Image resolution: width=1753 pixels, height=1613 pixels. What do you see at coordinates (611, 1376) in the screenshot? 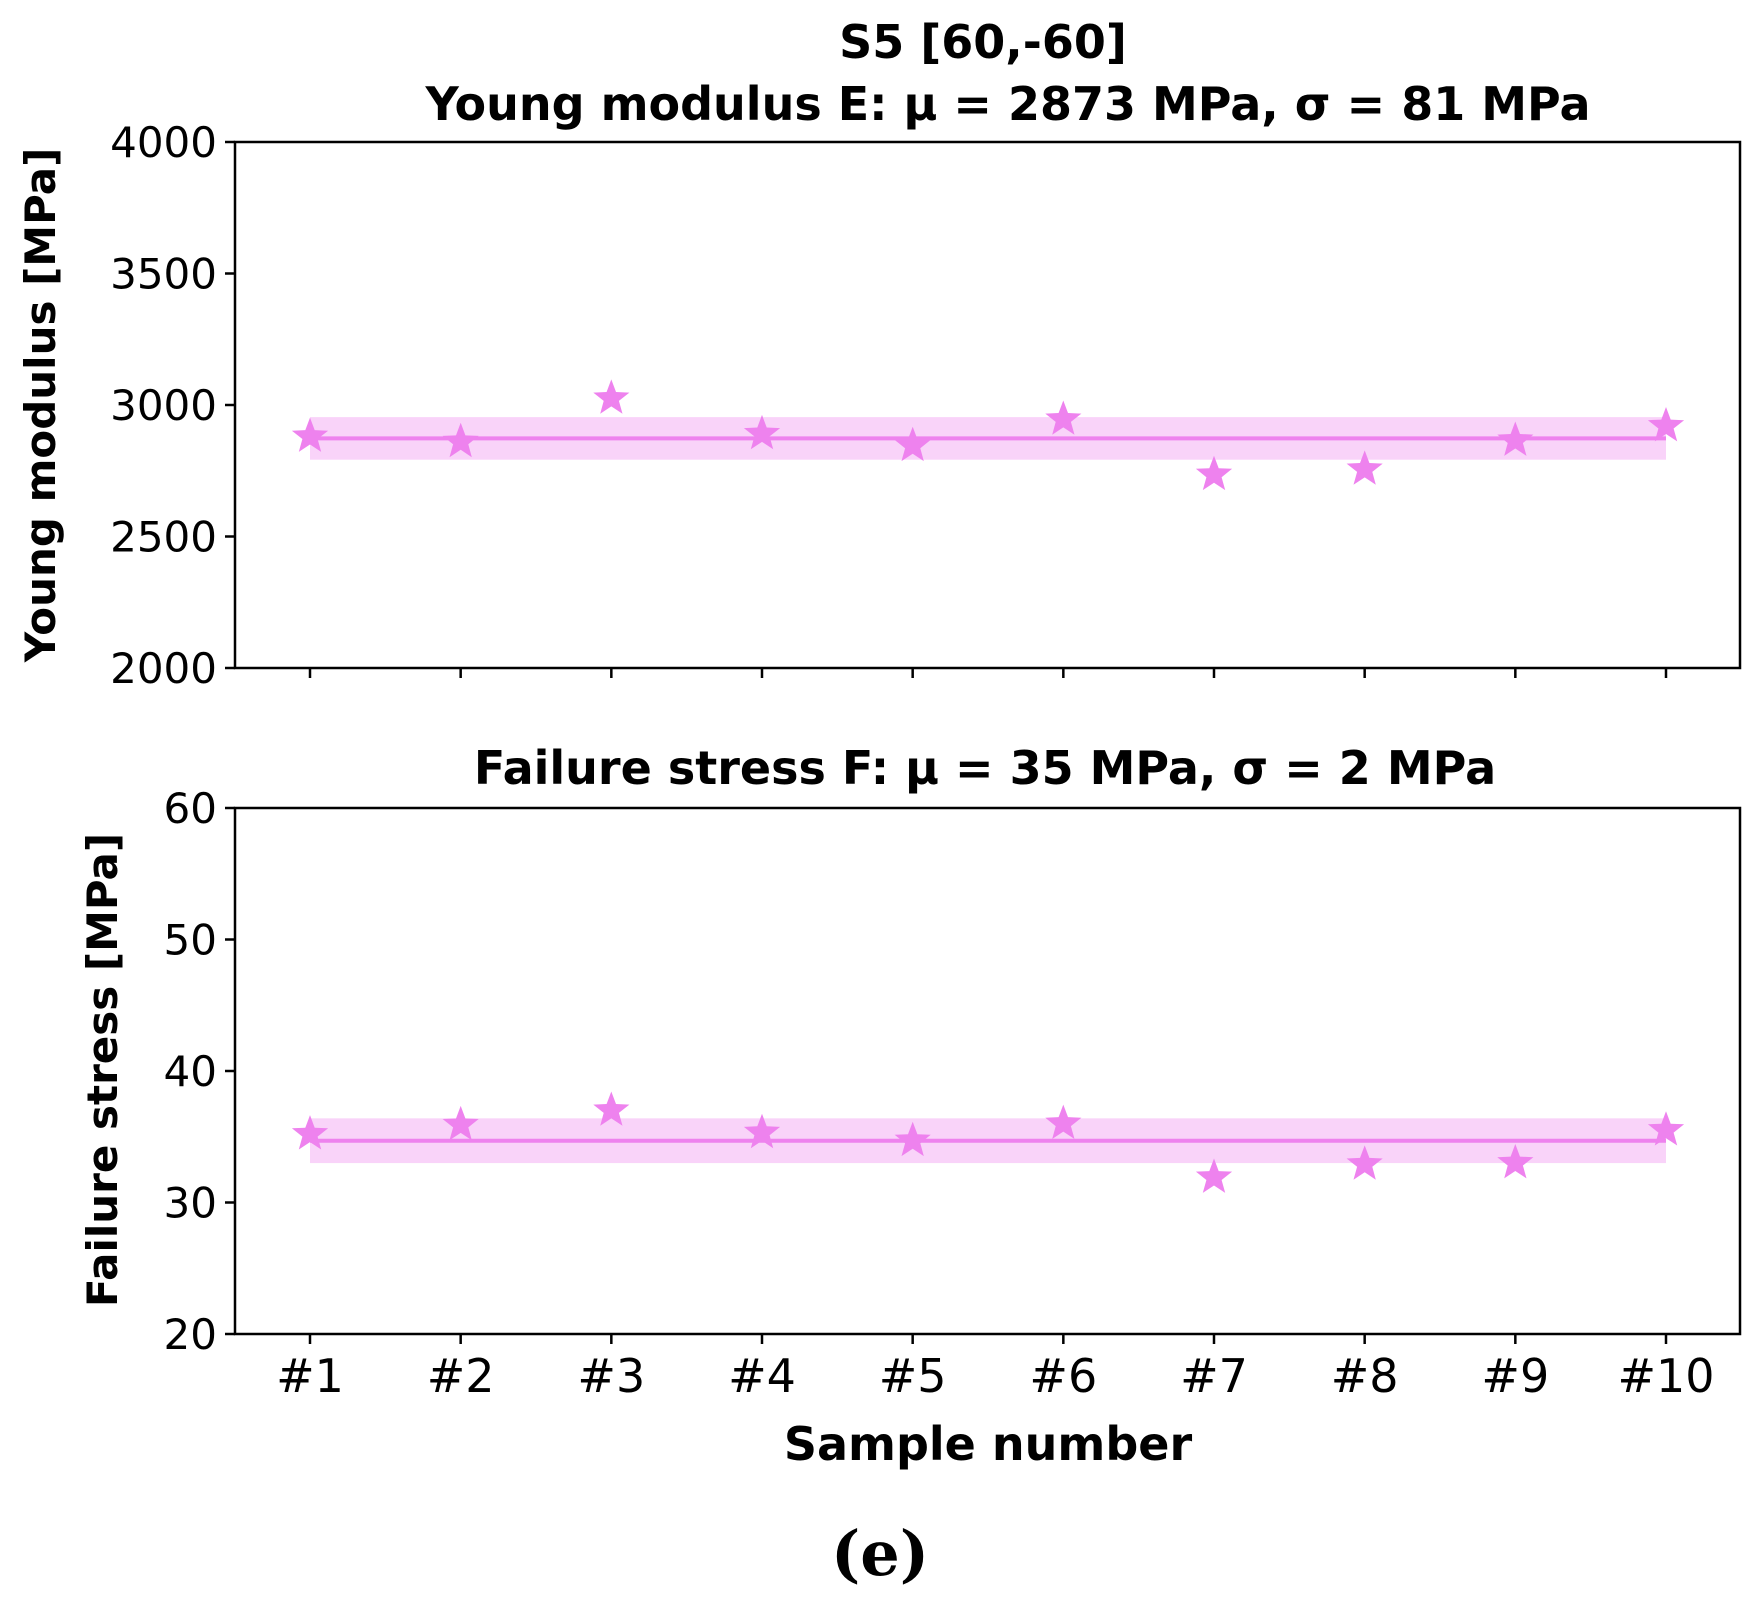
I see `x-tick-label: #3` at bounding box center [611, 1376].